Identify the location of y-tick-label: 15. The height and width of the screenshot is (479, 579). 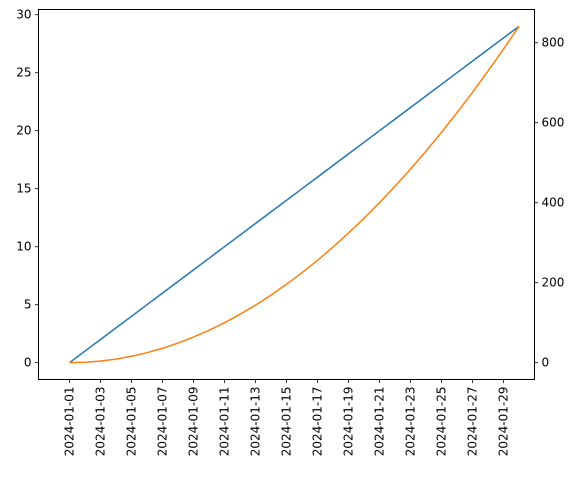
(23, 189).